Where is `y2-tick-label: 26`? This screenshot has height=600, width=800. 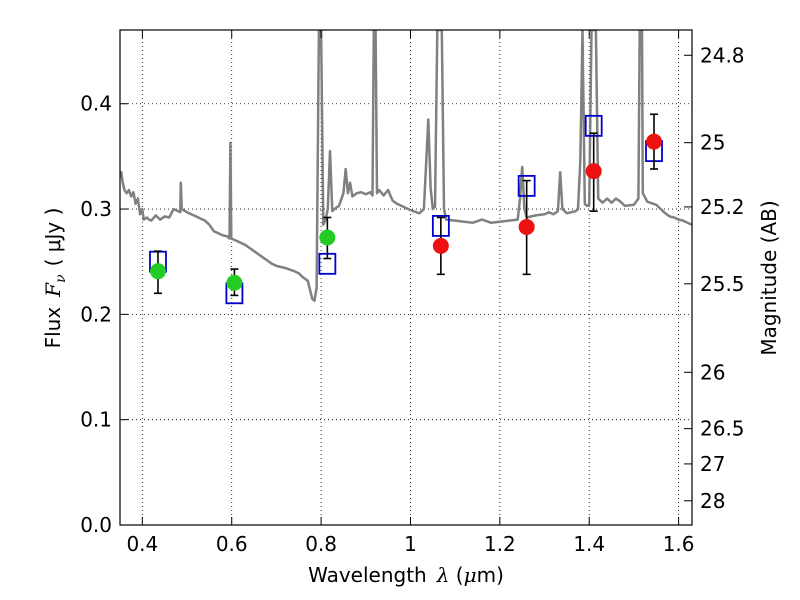
y2-tick-label: 26 is located at coordinates (712, 372).